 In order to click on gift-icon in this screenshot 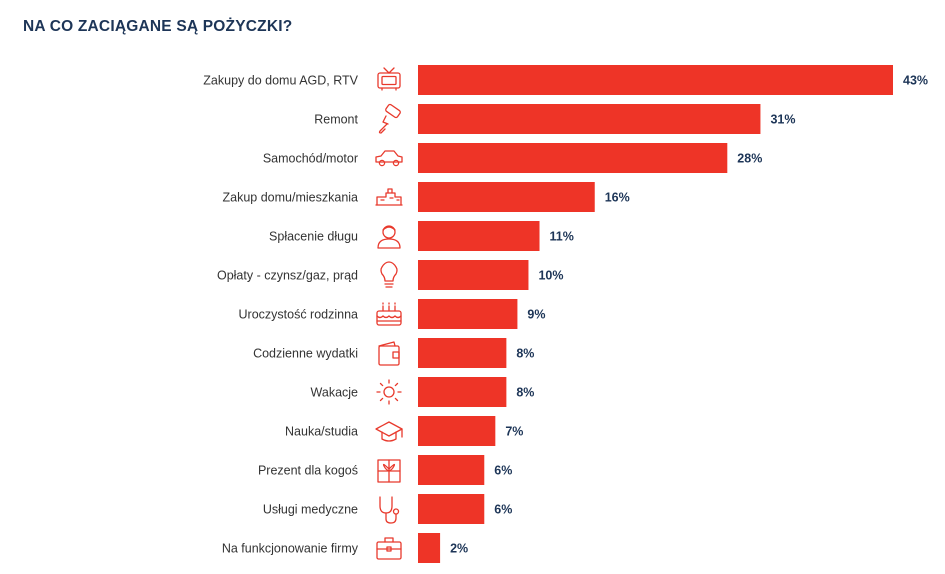, I will do `click(389, 471)`.